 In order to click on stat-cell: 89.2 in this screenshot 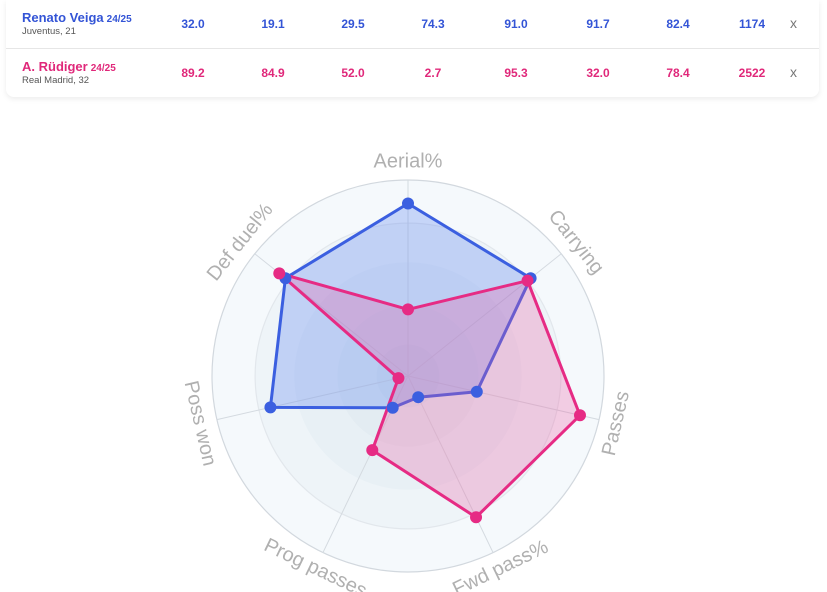, I will do `click(193, 73)`.